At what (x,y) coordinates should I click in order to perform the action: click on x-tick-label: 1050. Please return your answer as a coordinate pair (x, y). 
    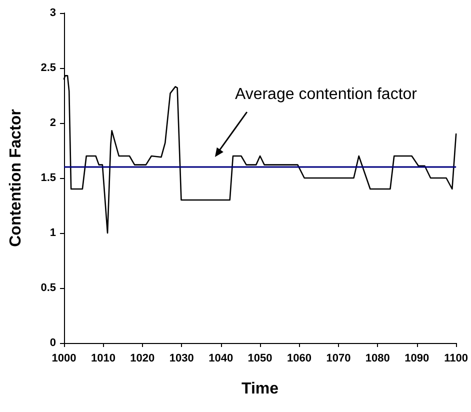
    Looking at the image, I should click on (260, 358).